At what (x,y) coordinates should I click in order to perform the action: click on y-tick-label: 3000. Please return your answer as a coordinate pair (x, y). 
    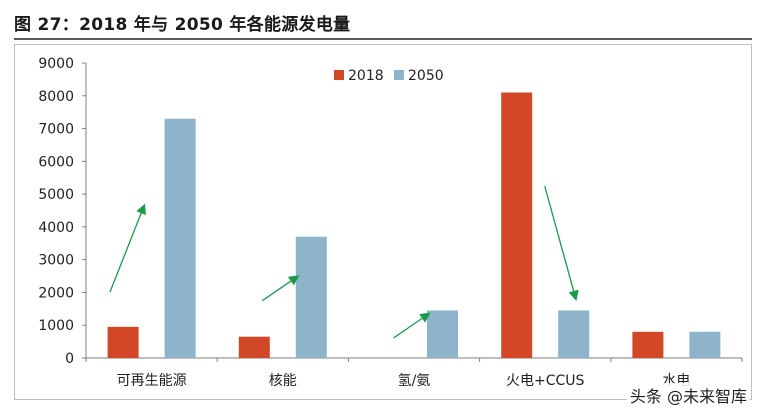
    Looking at the image, I should click on (56, 261).